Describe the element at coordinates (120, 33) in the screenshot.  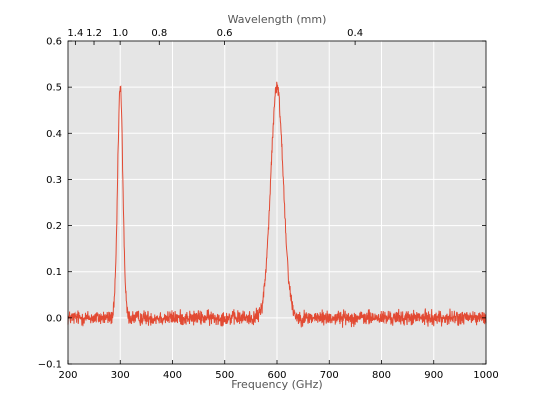
I see `top-tick-label: 1.0` at that location.